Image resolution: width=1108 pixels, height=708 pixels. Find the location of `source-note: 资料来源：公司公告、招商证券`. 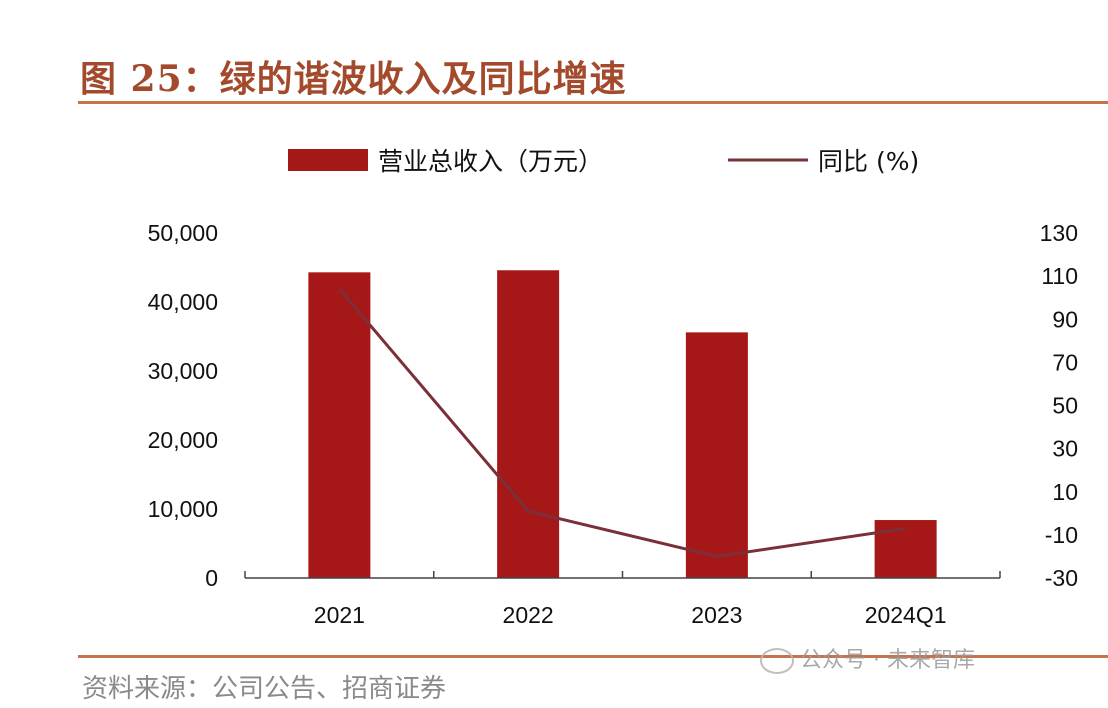

source-note: 资料来源：公司公告、招商证券 is located at coordinates (264, 689).